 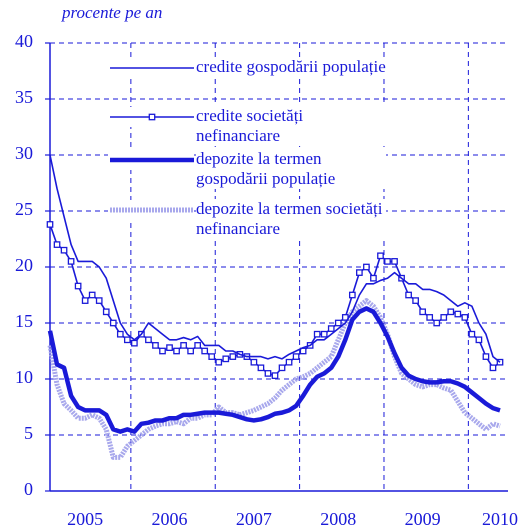 I want to click on x-tick-label: 2005, so click(x=85, y=519).